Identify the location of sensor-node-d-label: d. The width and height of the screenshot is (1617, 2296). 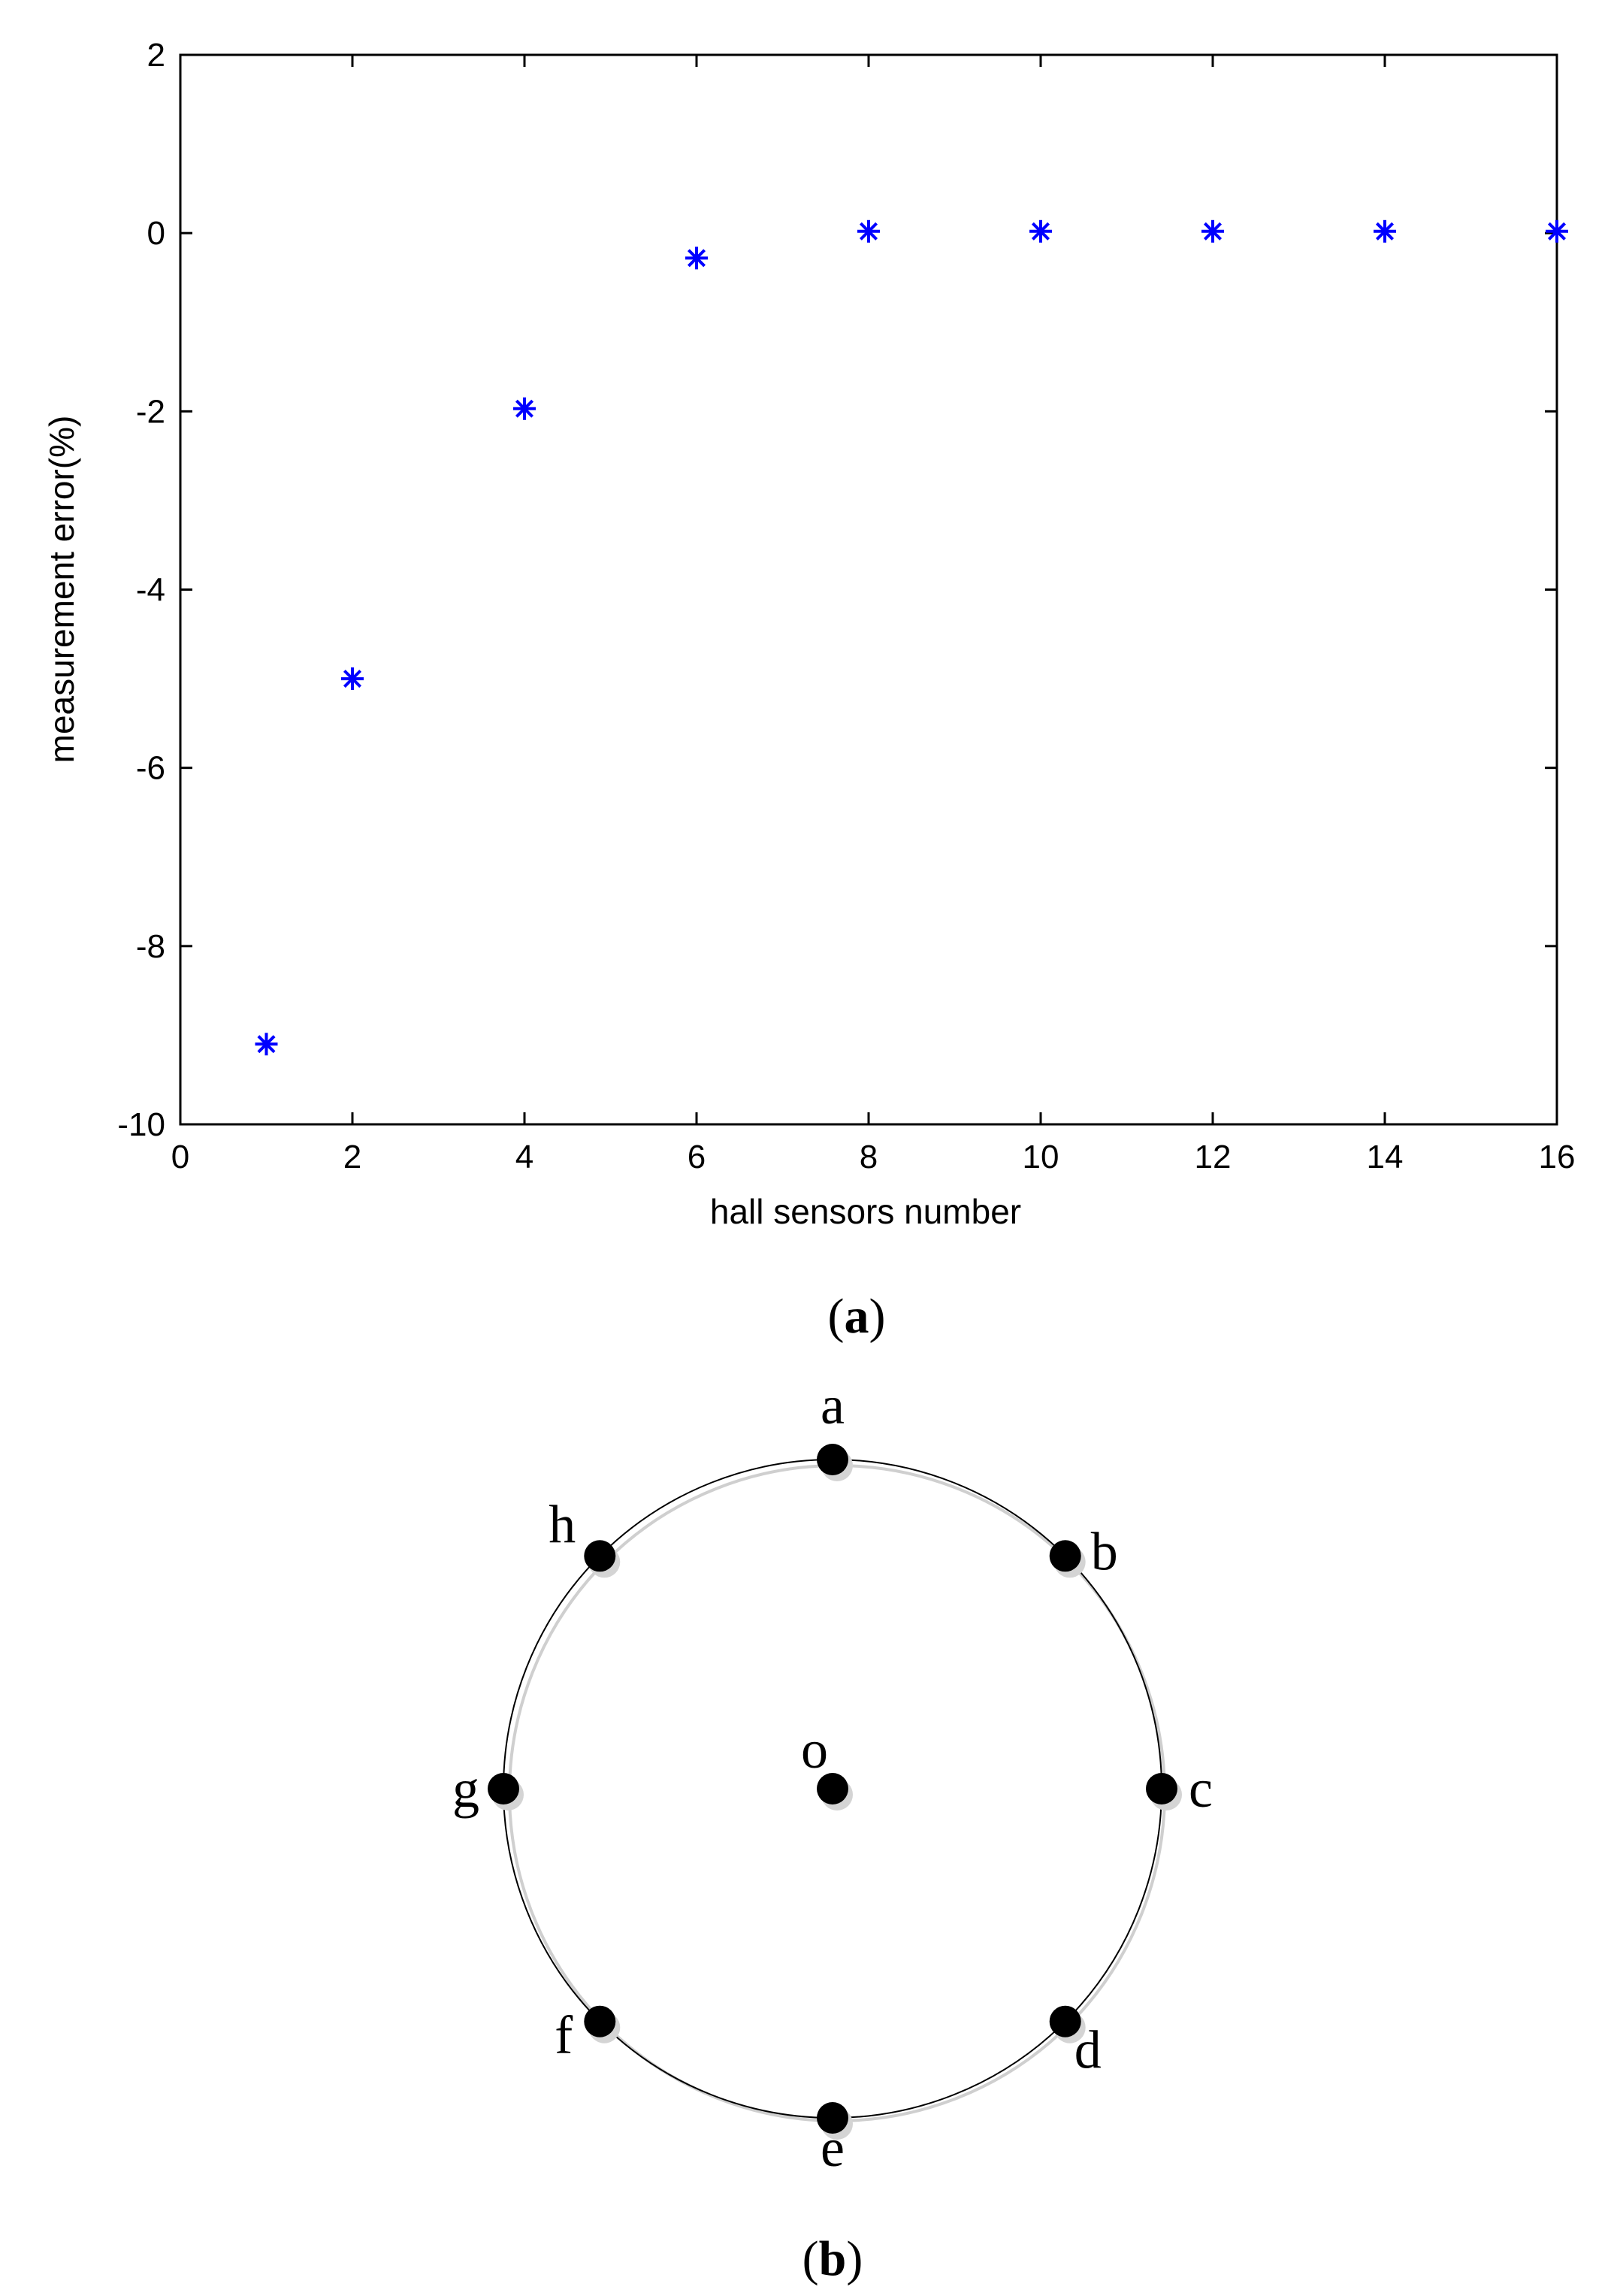
(1088, 2050).